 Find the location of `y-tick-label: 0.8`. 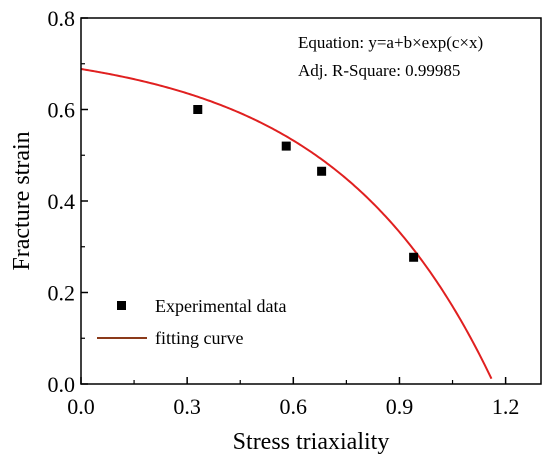

y-tick-label: 0.8 is located at coordinates (62, 18).